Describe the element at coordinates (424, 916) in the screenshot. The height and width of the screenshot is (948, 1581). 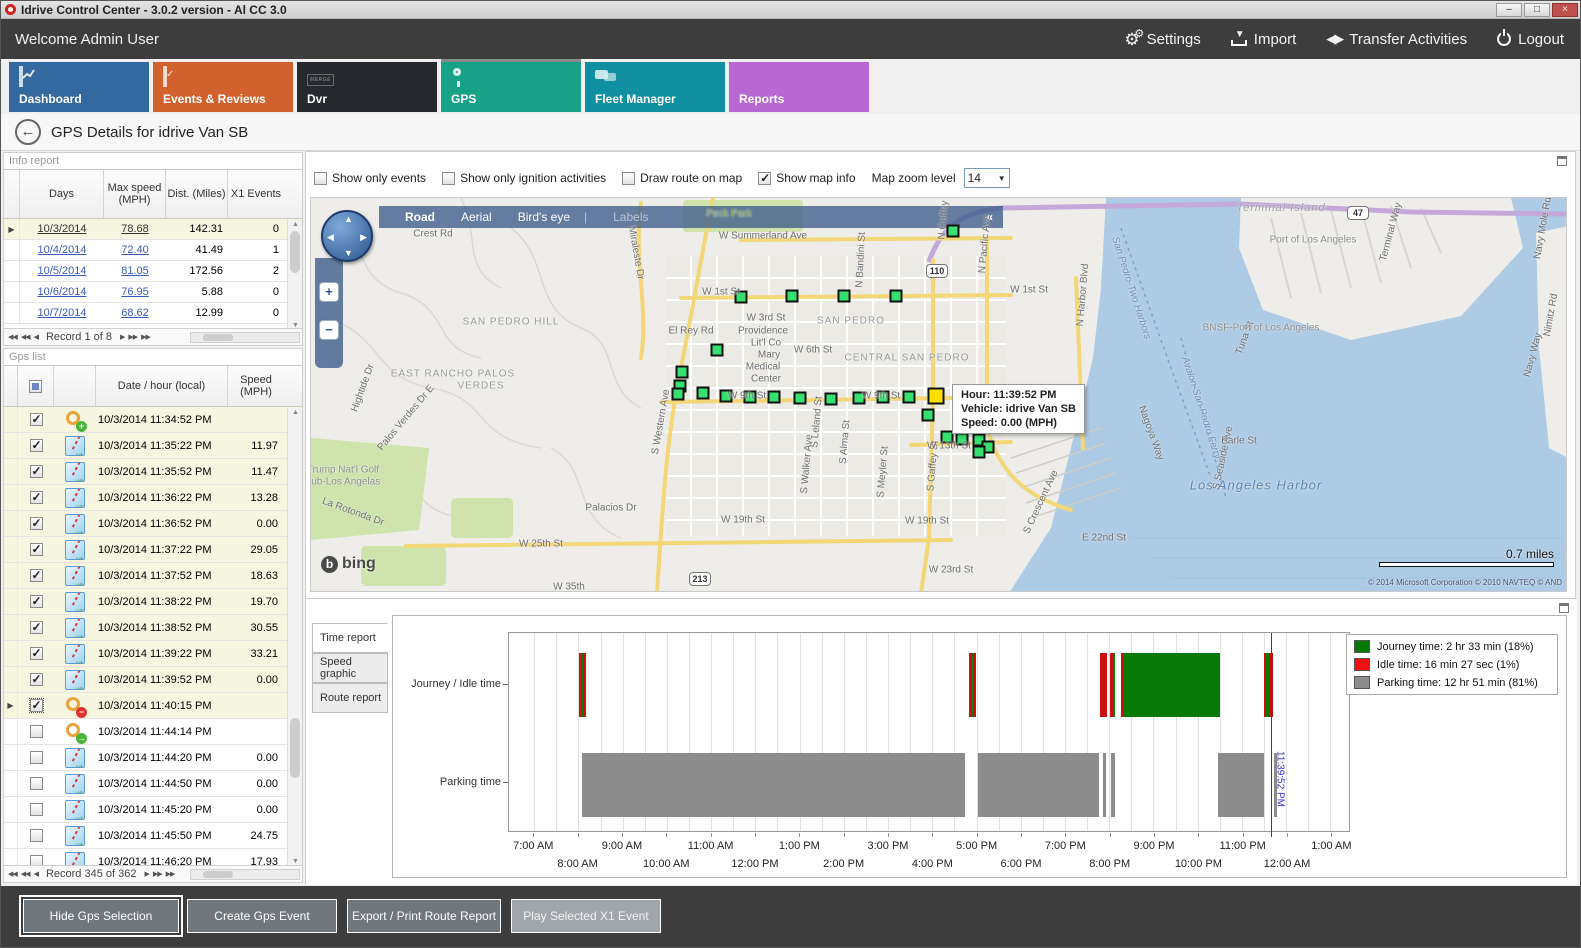
I see `export-print-route-report-button: Export / Print Route Report` at that location.